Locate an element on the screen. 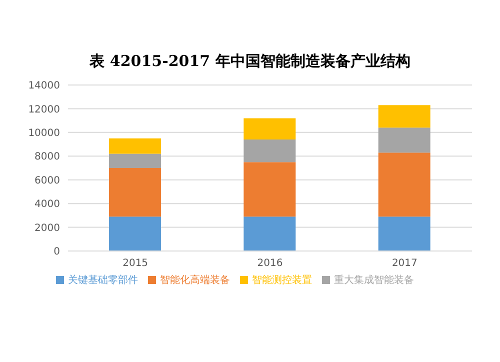 The width and height of the screenshot is (500, 362). y-tick-label: 6000 is located at coordinates (47, 180).